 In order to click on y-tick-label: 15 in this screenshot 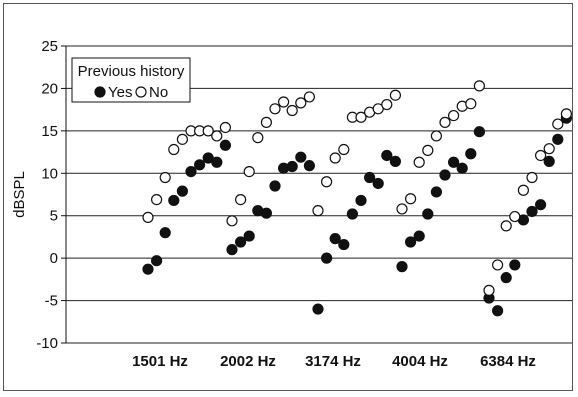, I will do `click(49, 131)`.